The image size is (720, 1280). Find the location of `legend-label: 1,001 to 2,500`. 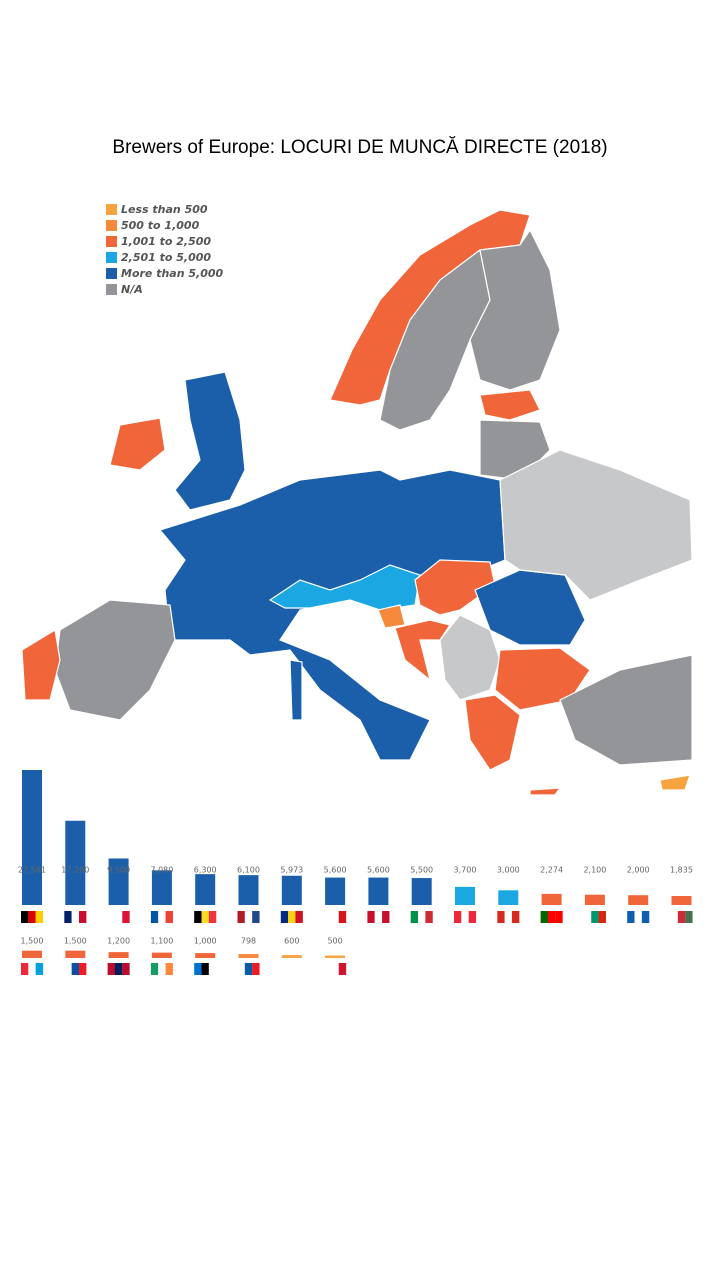

legend-label: 1,001 to 2,500 is located at coordinates (166, 241).